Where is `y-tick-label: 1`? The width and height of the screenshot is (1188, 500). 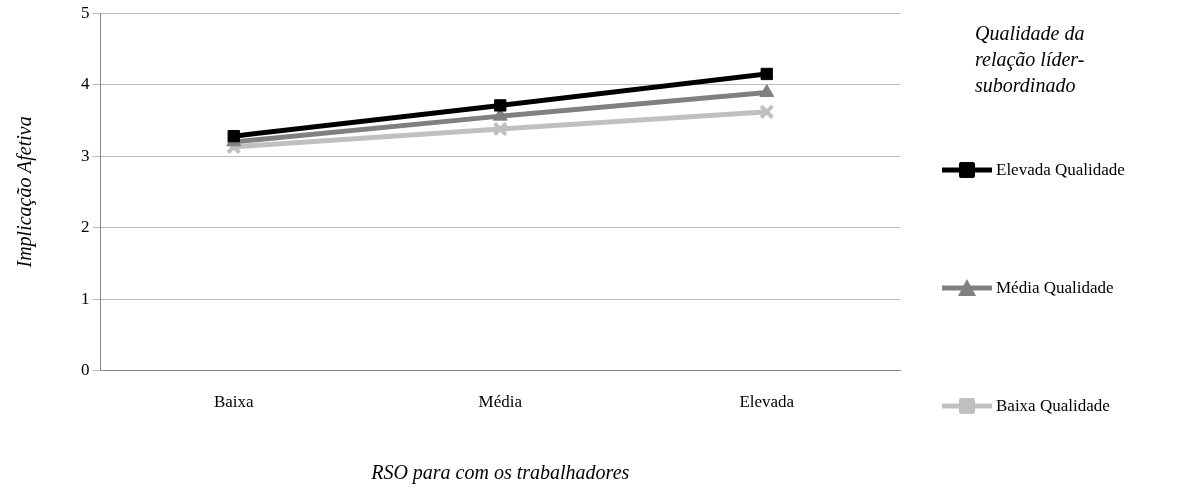 y-tick-label: 1 is located at coordinates (85, 298).